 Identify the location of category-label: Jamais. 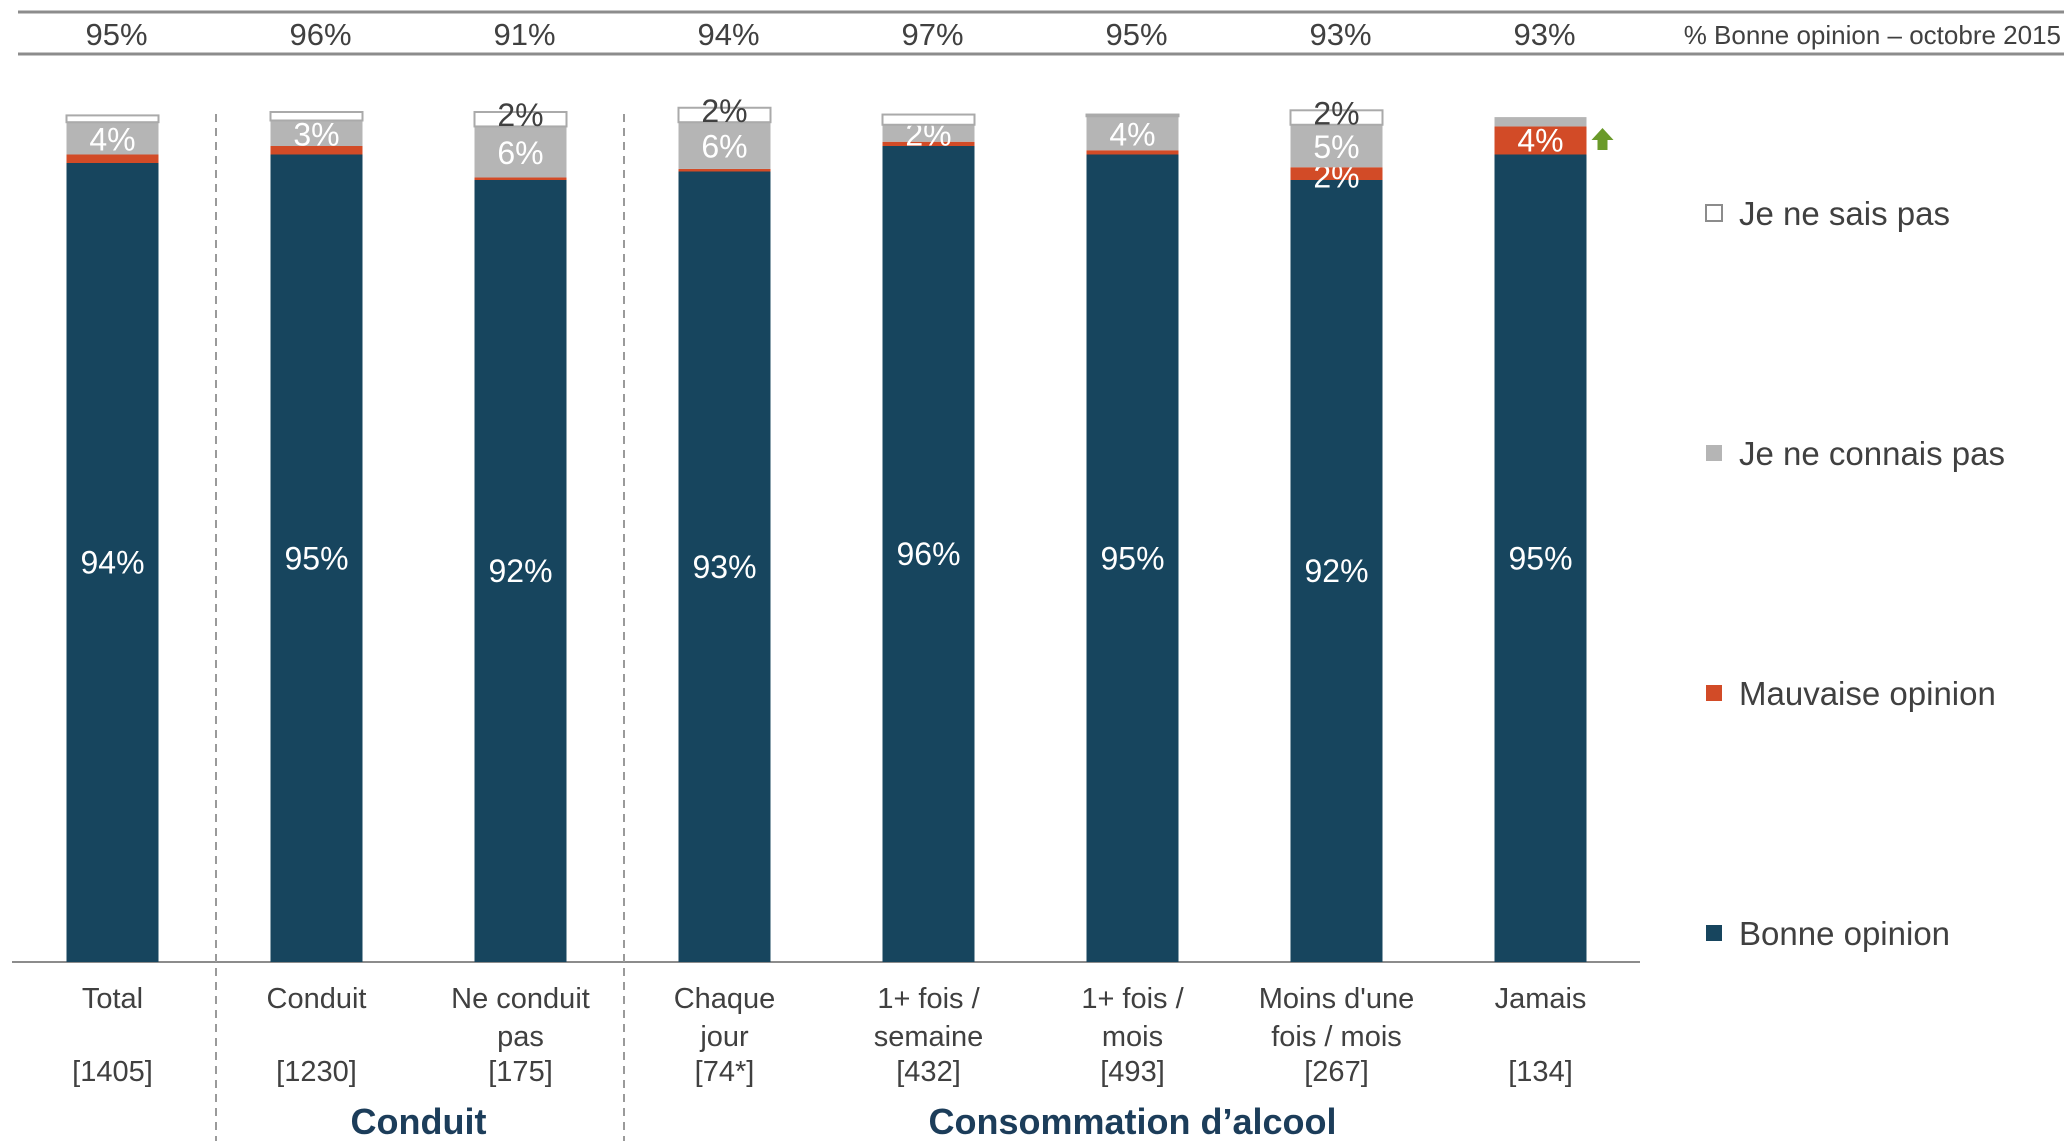
(1541, 999).